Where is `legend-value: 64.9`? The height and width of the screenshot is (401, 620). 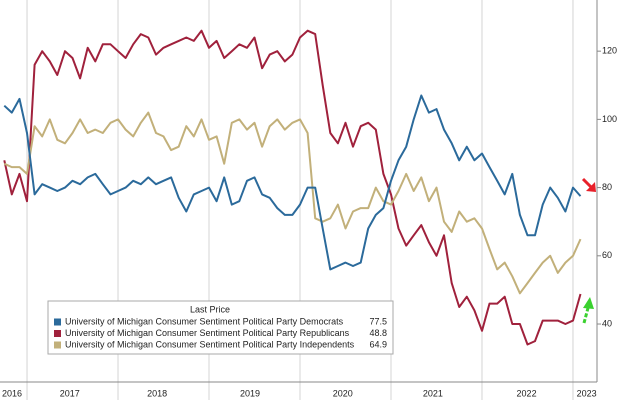 legend-value: 64.9 is located at coordinates (378, 344).